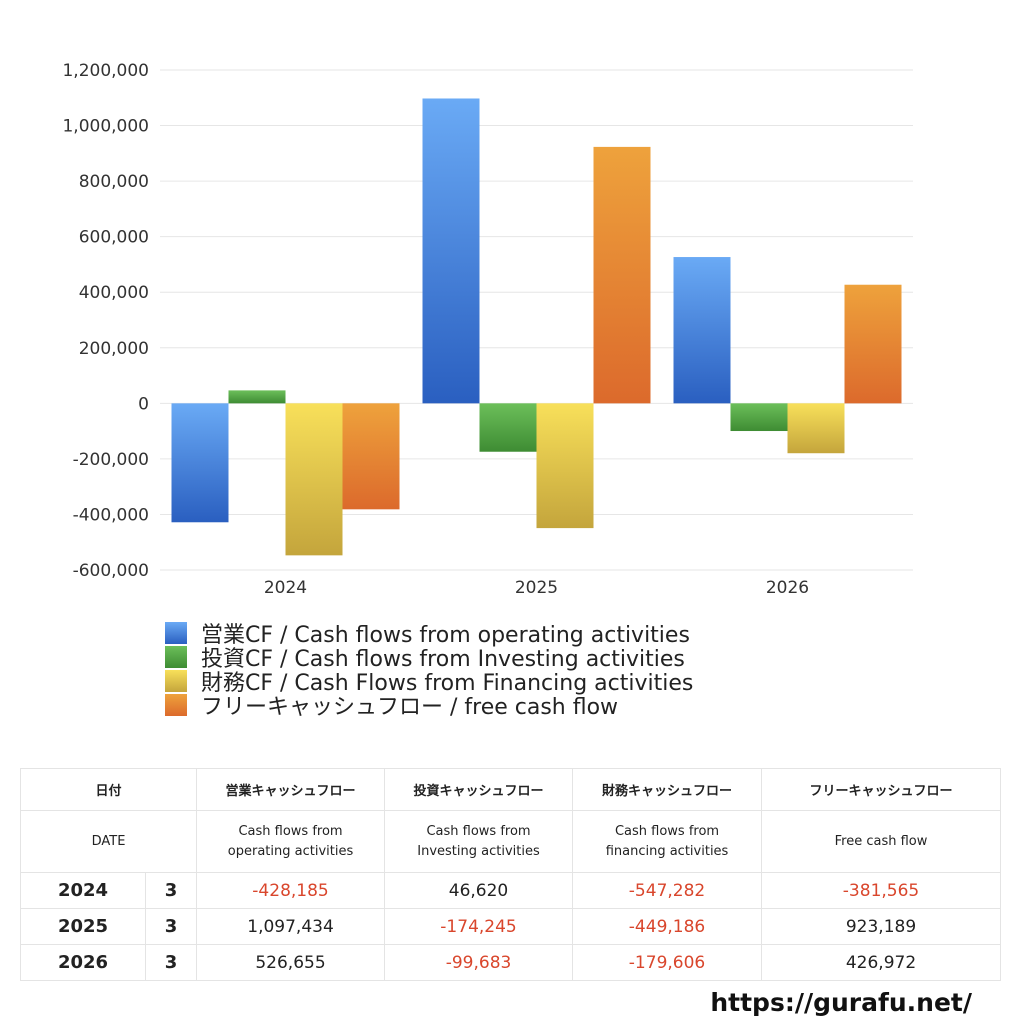 The width and height of the screenshot is (1024, 1024). What do you see at coordinates (108, 789) in the screenshot?
I see `header-date-jp: 日付` at bounding box center [108, 789].